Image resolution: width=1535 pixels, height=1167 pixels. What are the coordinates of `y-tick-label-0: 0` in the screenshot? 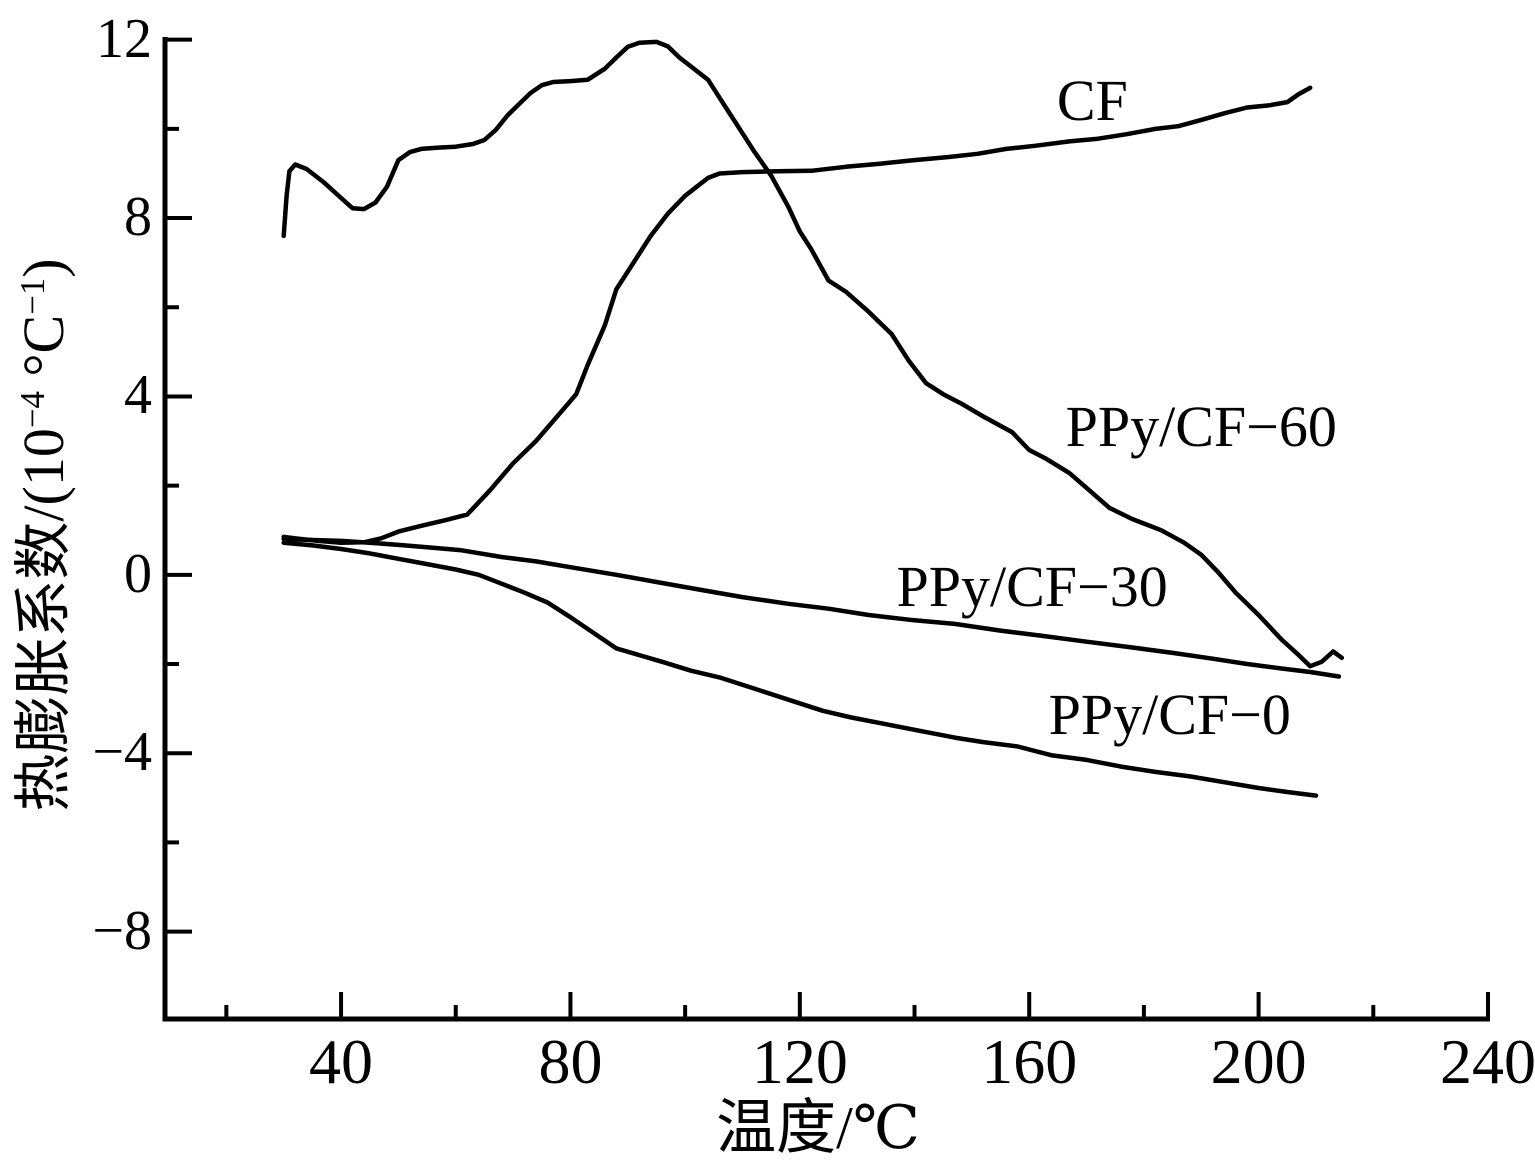 It's located at (138, 573).